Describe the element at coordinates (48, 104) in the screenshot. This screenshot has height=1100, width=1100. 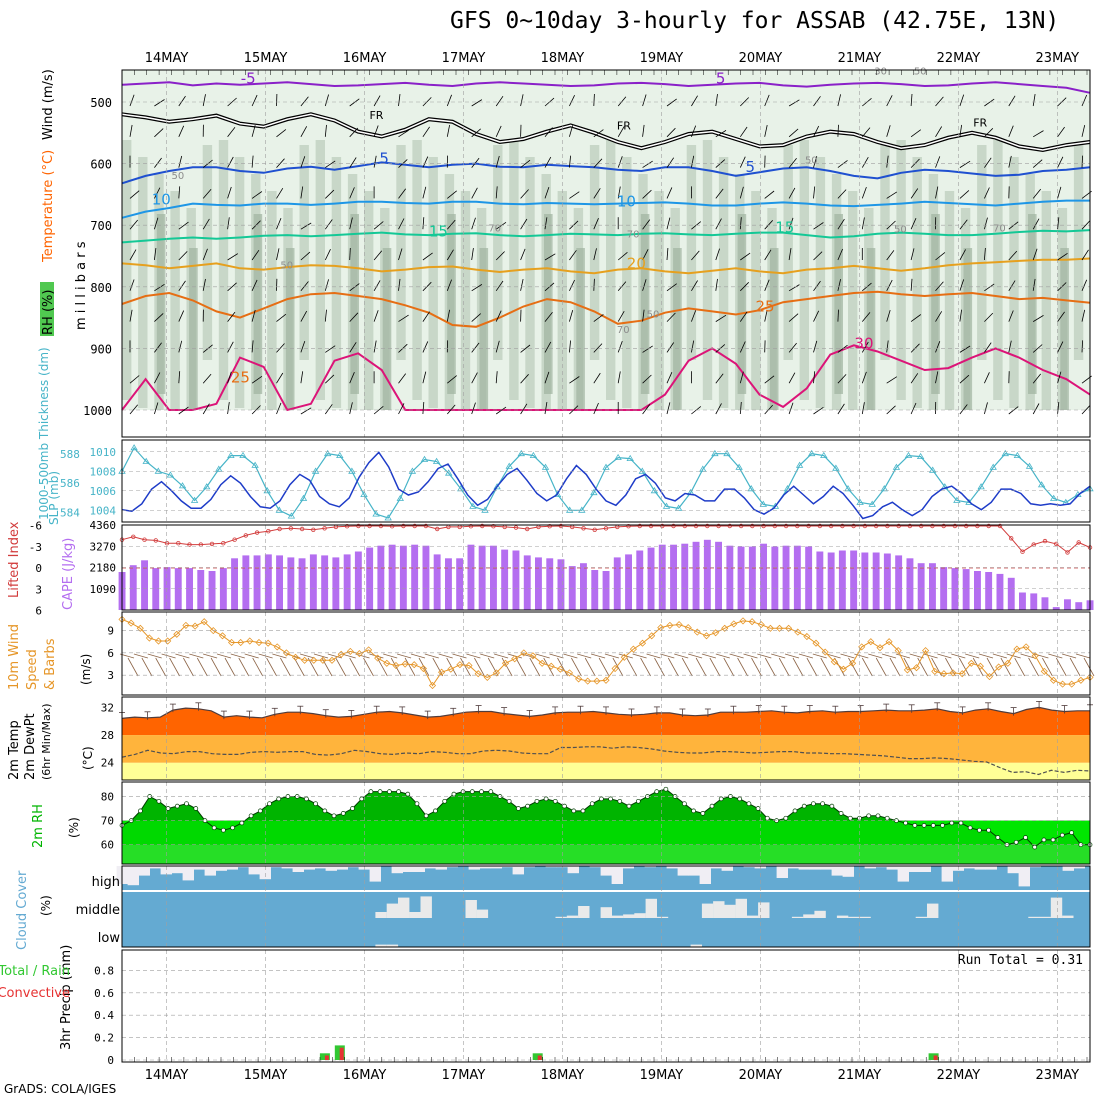
I see `wind-axis-label: Wind (m/s)` at that location.